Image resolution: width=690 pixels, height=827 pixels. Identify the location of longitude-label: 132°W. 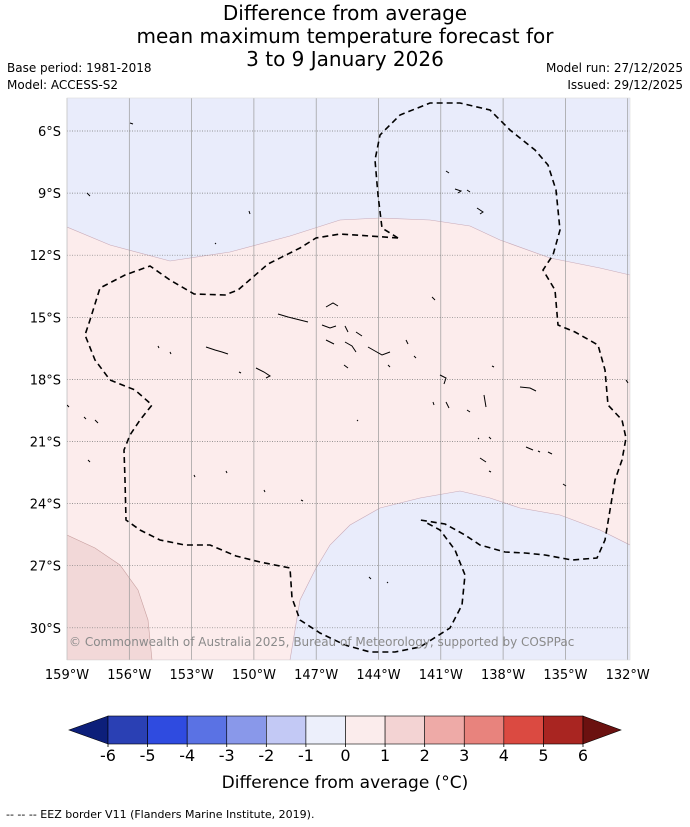
(628, 675).